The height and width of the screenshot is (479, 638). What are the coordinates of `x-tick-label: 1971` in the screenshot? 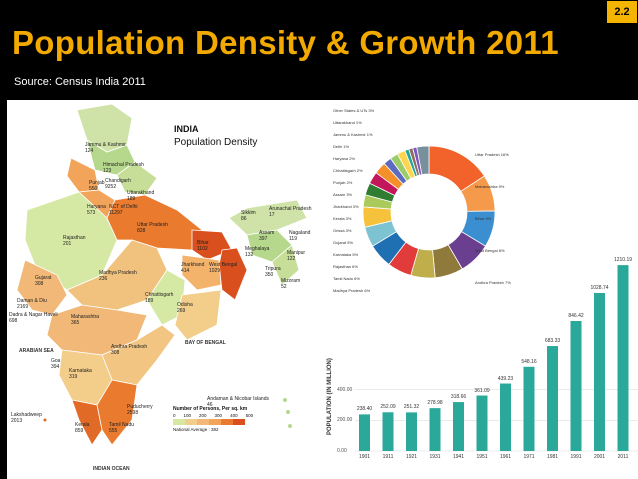 It's located at (529, 457).